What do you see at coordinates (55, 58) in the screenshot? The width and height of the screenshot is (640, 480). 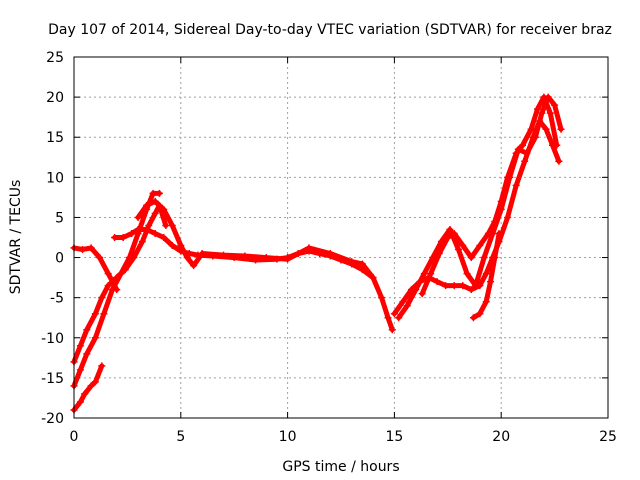 I see `y-tick-label: 25` at bounding box center [55, 58].